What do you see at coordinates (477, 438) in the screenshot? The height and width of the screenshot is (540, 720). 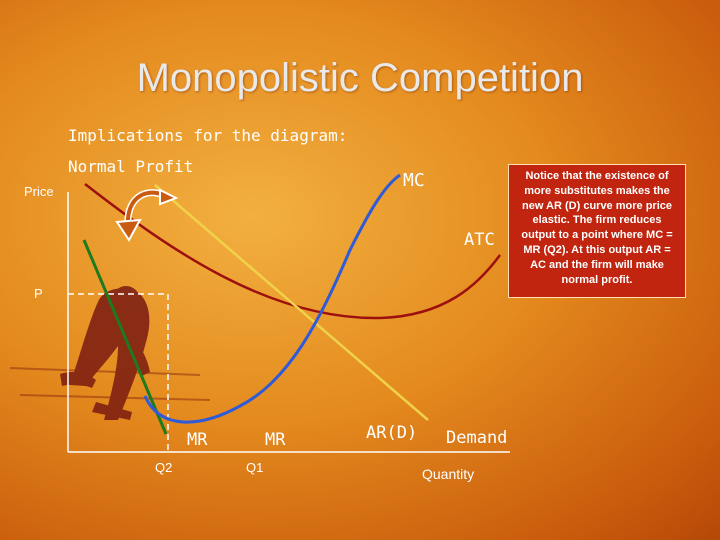 I see `demand-label: Demand` at bounding box center [477, 438].